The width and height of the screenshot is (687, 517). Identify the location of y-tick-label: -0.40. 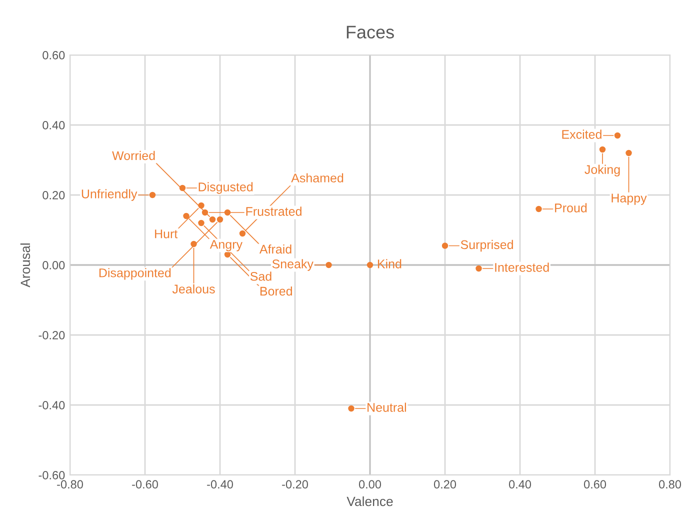
(51, 405).